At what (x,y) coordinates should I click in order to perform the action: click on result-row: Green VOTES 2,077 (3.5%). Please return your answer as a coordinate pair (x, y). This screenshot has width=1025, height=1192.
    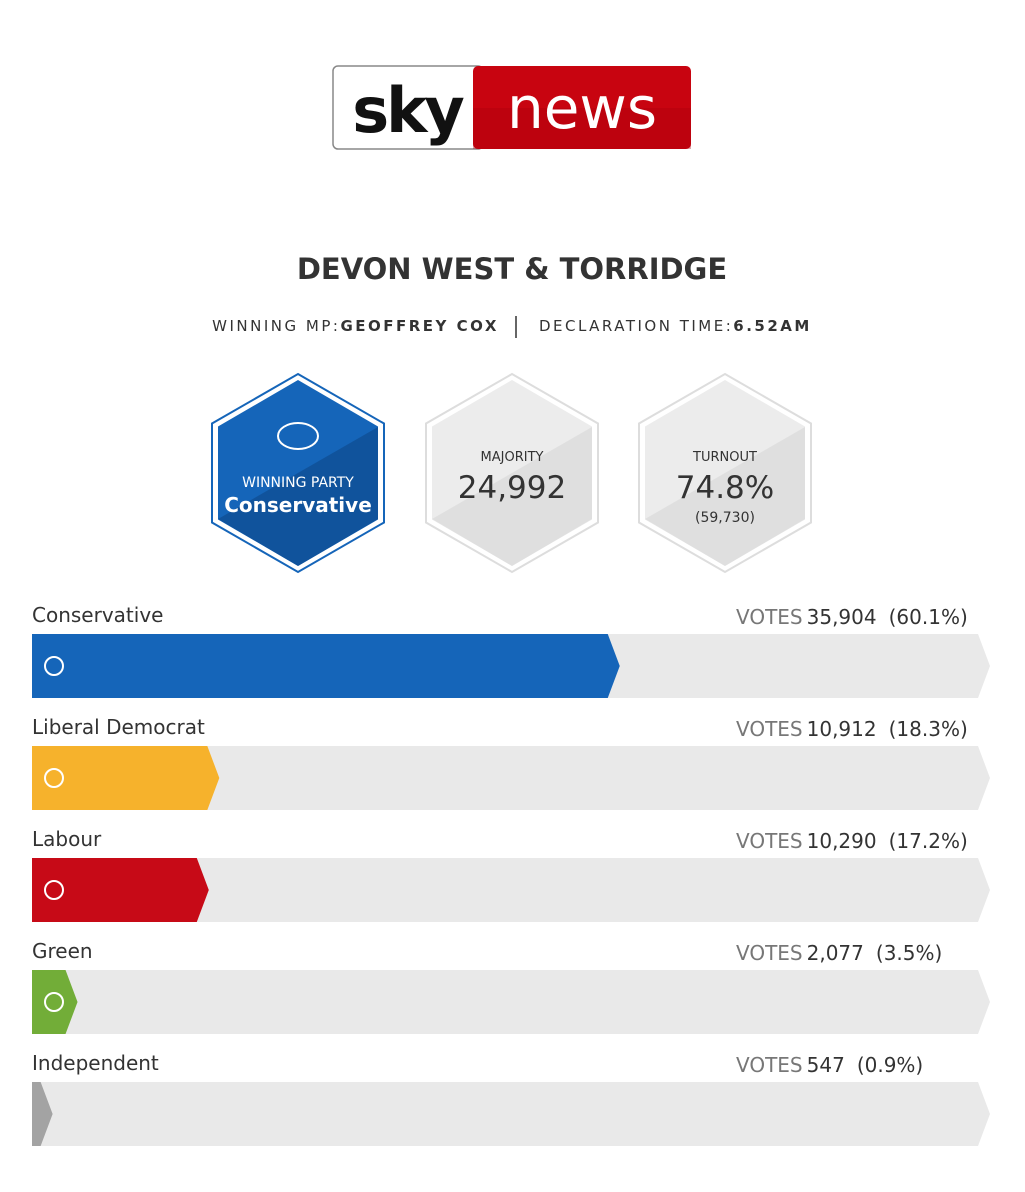
    Looking at the image, I should click on (511, 986).